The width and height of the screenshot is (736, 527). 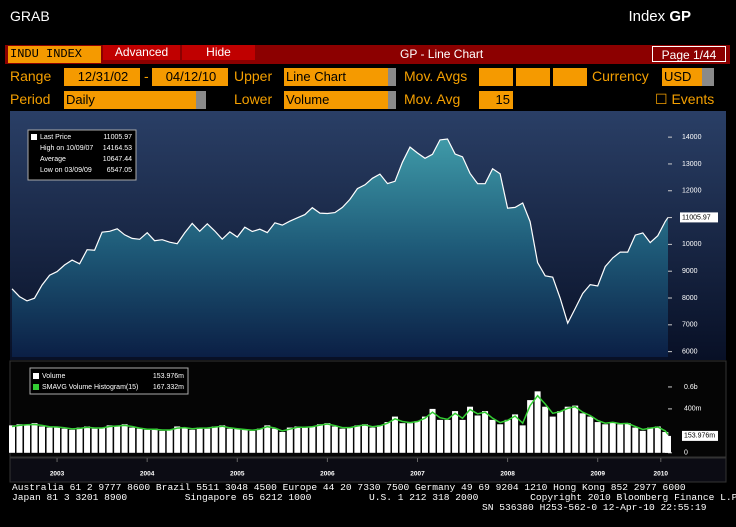 What do you see at coordinates (340, 414) in the screenshot?
I see `smavg-line` at bounding box center [340, 414].